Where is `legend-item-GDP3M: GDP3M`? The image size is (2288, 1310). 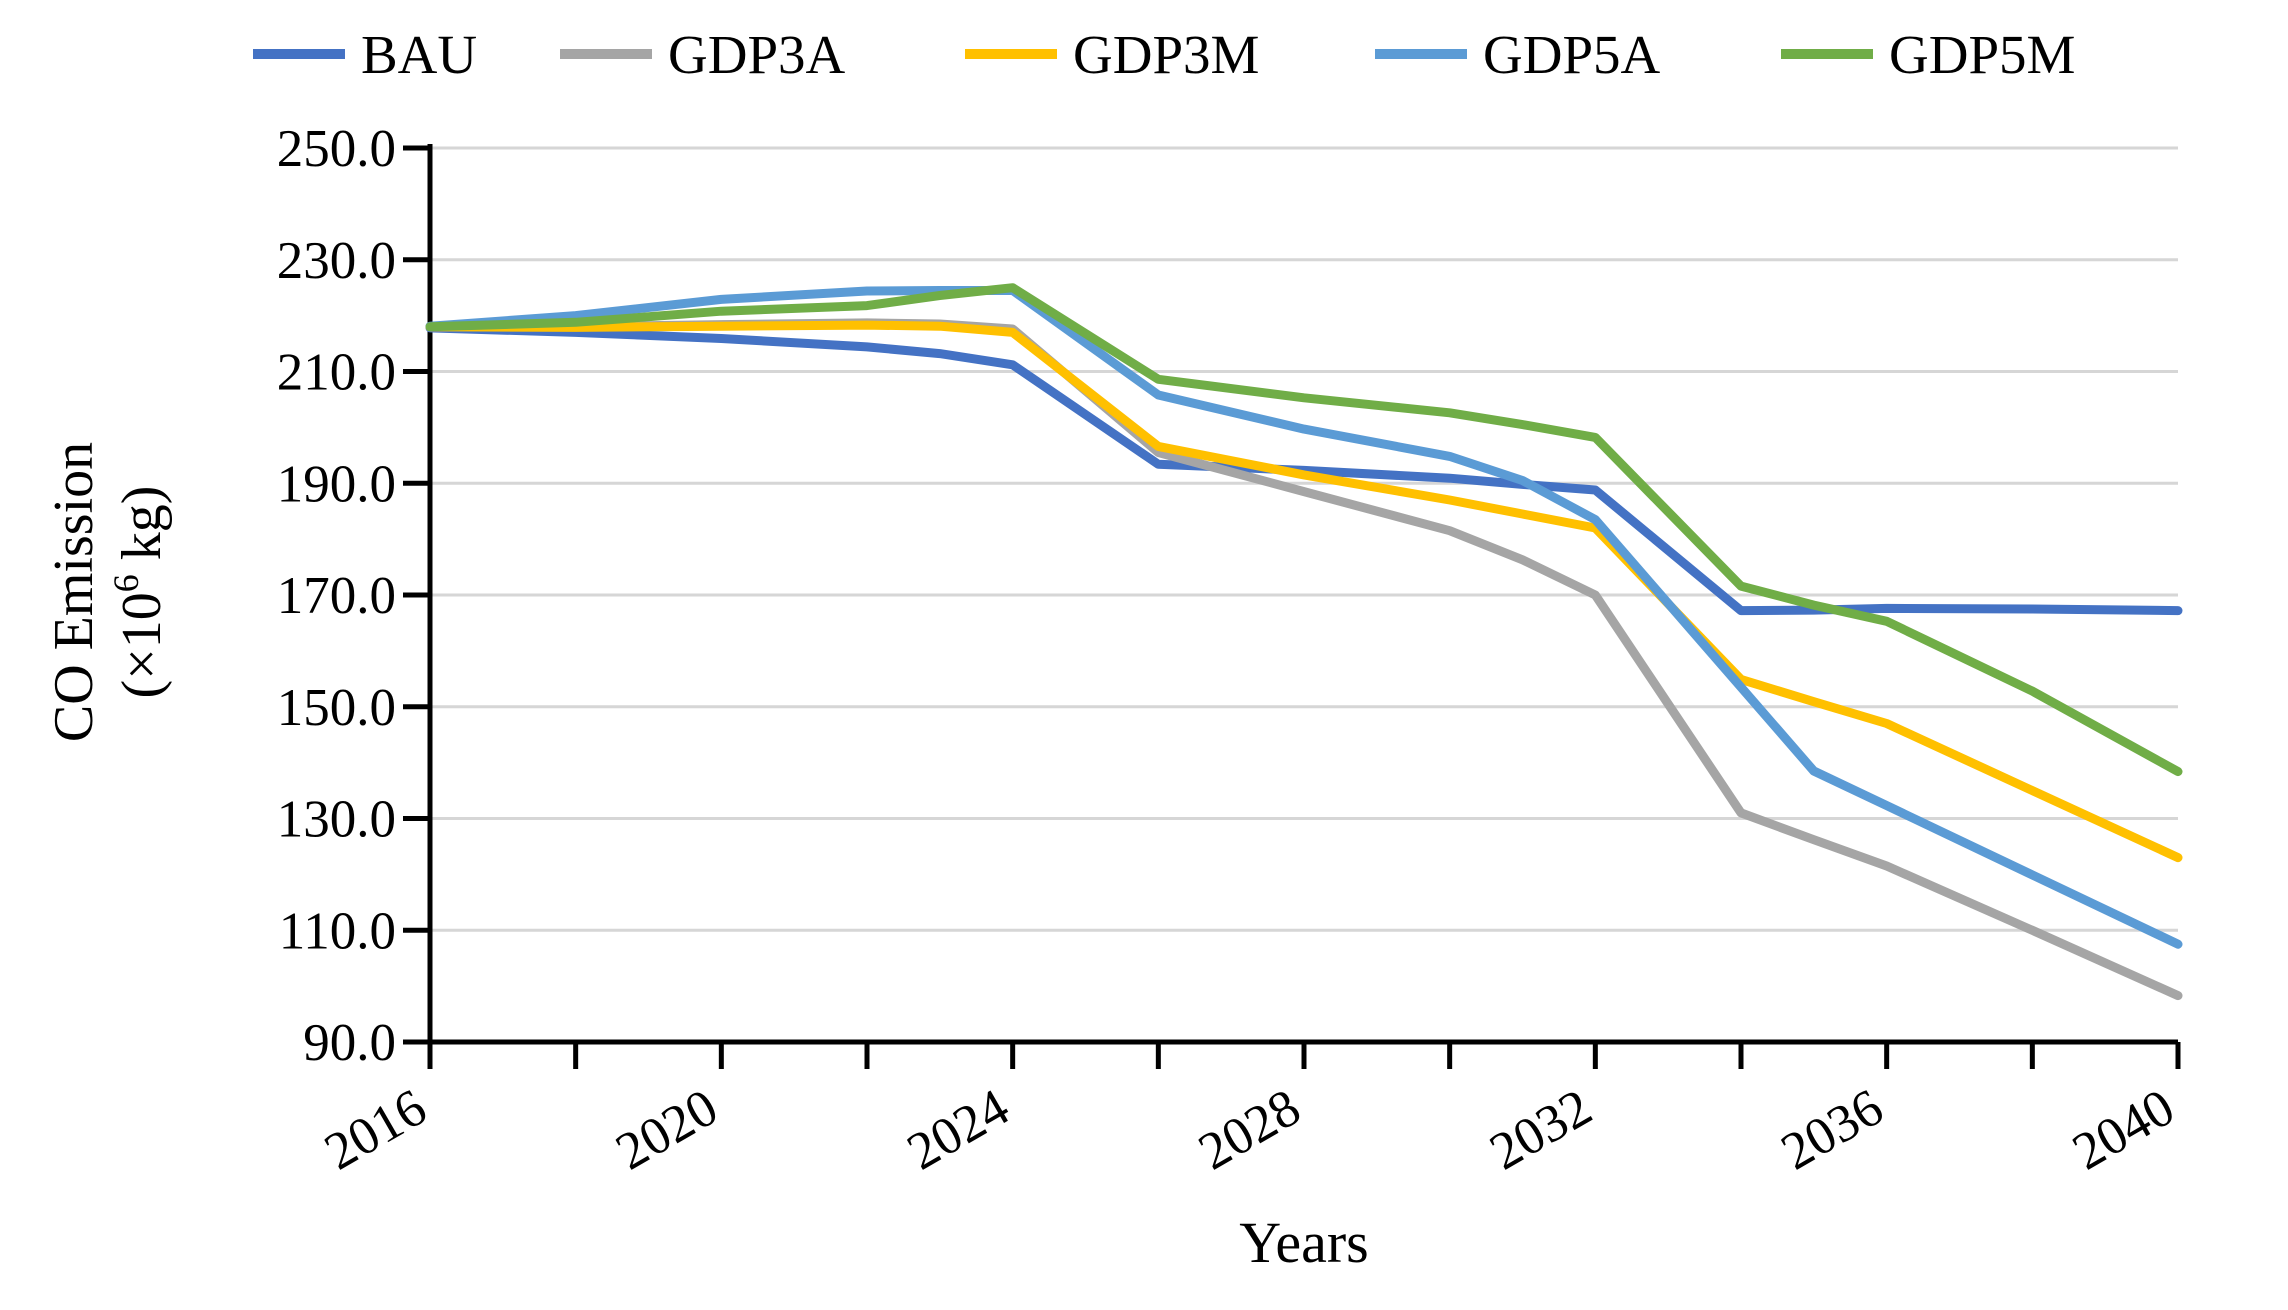 legend-item-GDP3M: GDP3M is located at coordinates (1112, 54).